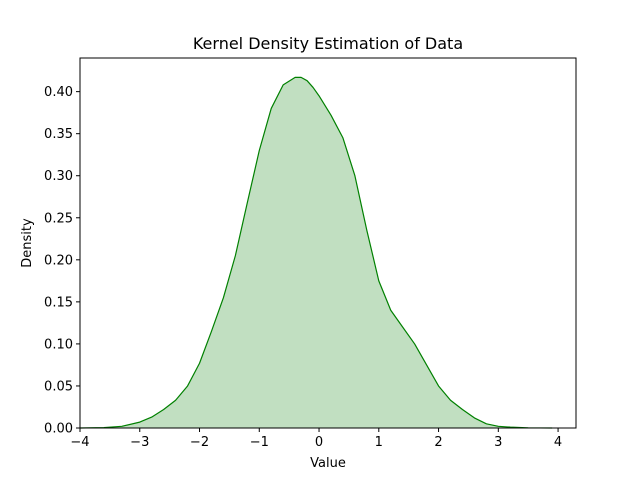 This screenshot has height=480, width=640. I want to click on x-tick-label: −4, so click(79, 442).